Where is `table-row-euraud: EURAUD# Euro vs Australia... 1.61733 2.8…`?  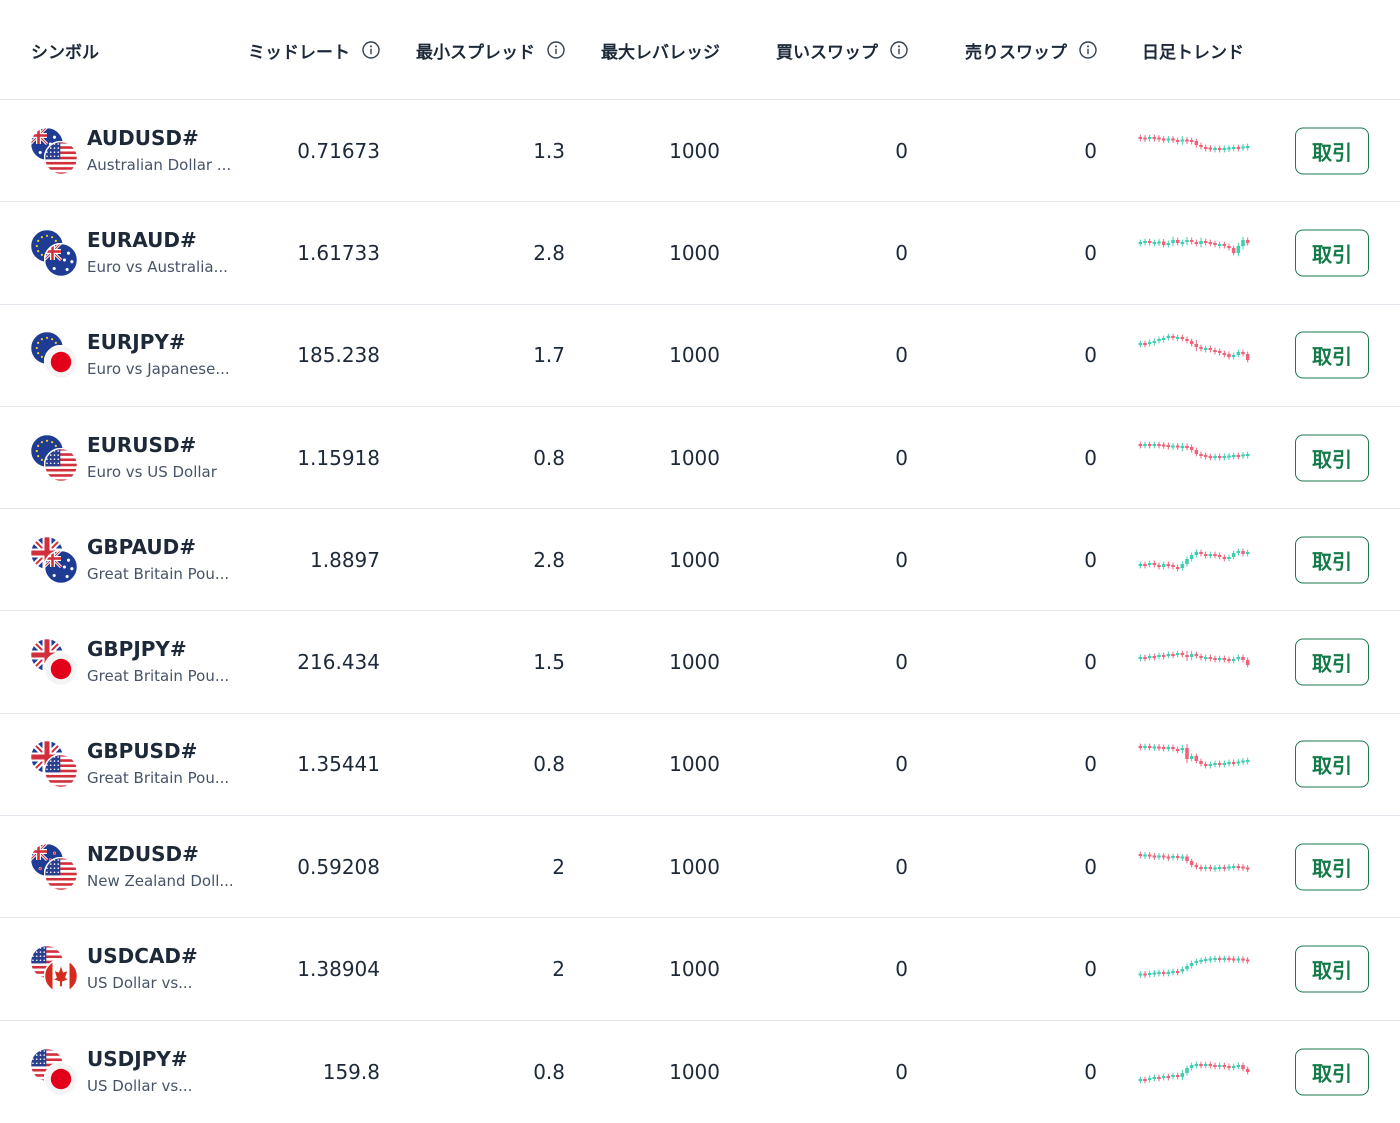 table-row-euraud: EURAUD# Euro vs Australia... 1.61733 2.8… is located at coordinates (700, 253).